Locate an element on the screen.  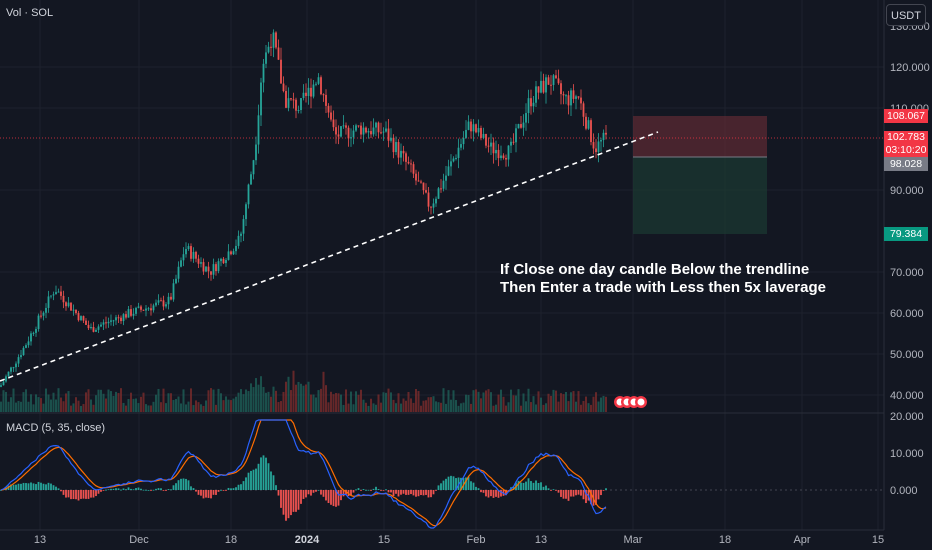
macd-legend: MACD (5, 35, close) is located at coordinates (56, 428).